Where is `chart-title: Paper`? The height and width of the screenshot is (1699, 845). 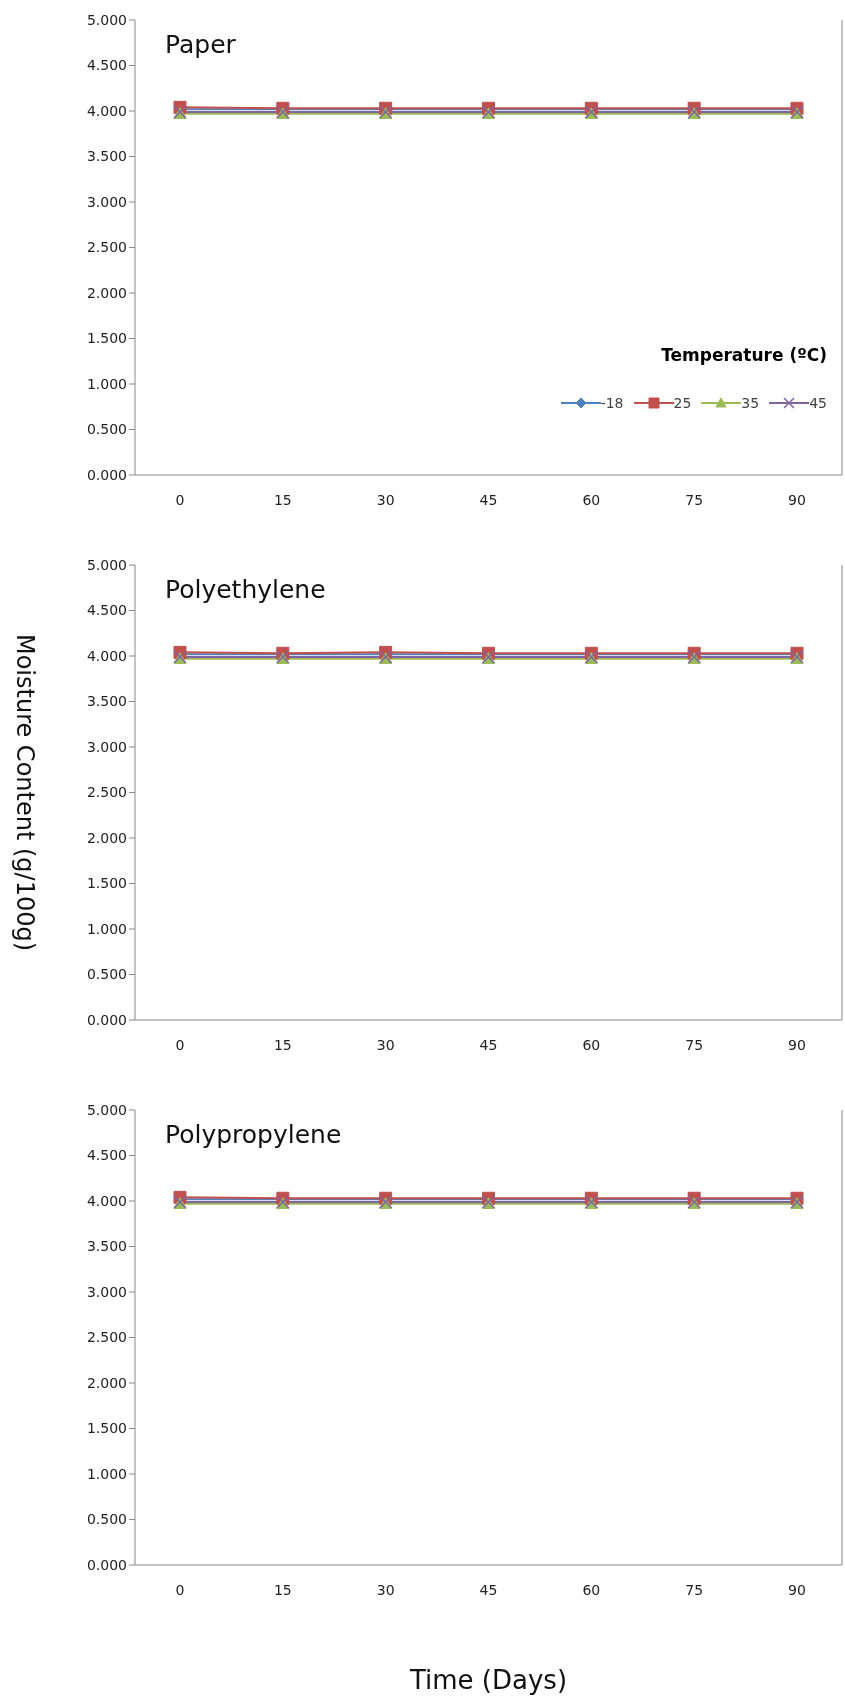
chart-title: Paper is located at coordinates (200, 44).